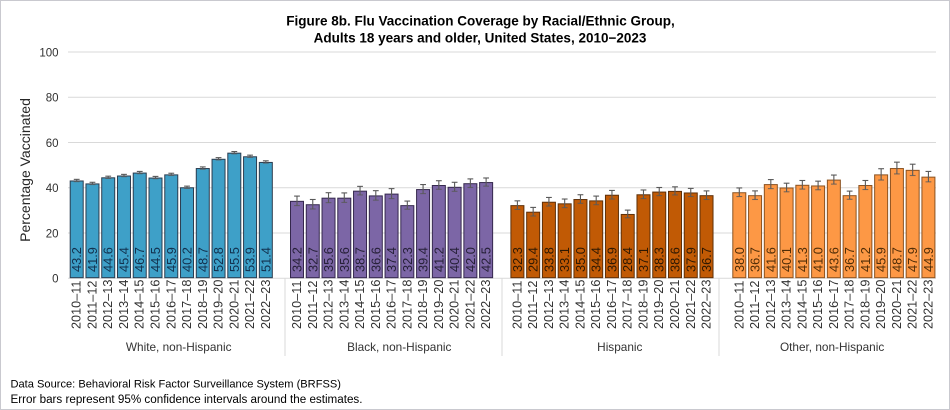 The image size is (950, 410). Describe the element at coordinates (643, 259) in the screenshot. I see `svg-text: 37.1` at that location.